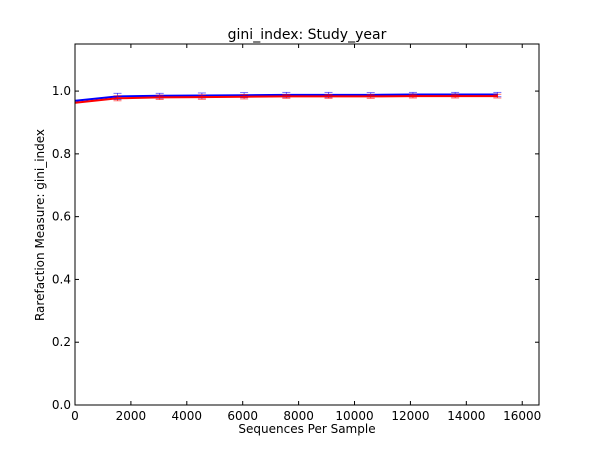 This screenshot has height=450, width=600. Describe the element at coordinates (61, 217) in the screenshot. I see `y-tick-label: 0.6` at that location.